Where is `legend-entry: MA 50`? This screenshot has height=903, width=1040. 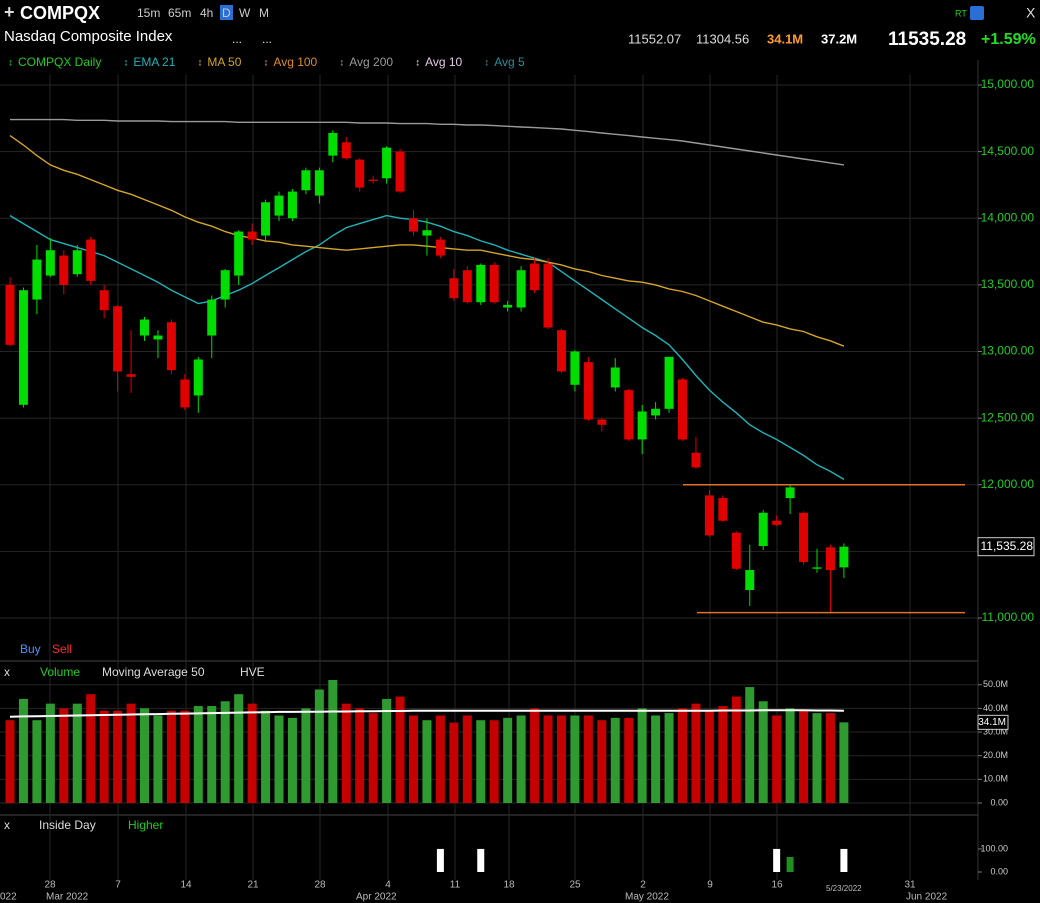
legend-entry: MA 50 is located at coordinates (224, 62).